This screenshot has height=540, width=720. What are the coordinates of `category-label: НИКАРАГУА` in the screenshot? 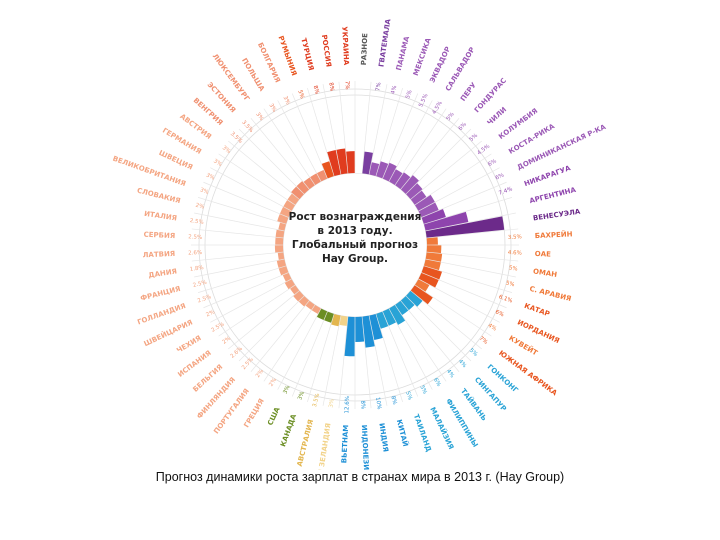 It's located at (547, 176).